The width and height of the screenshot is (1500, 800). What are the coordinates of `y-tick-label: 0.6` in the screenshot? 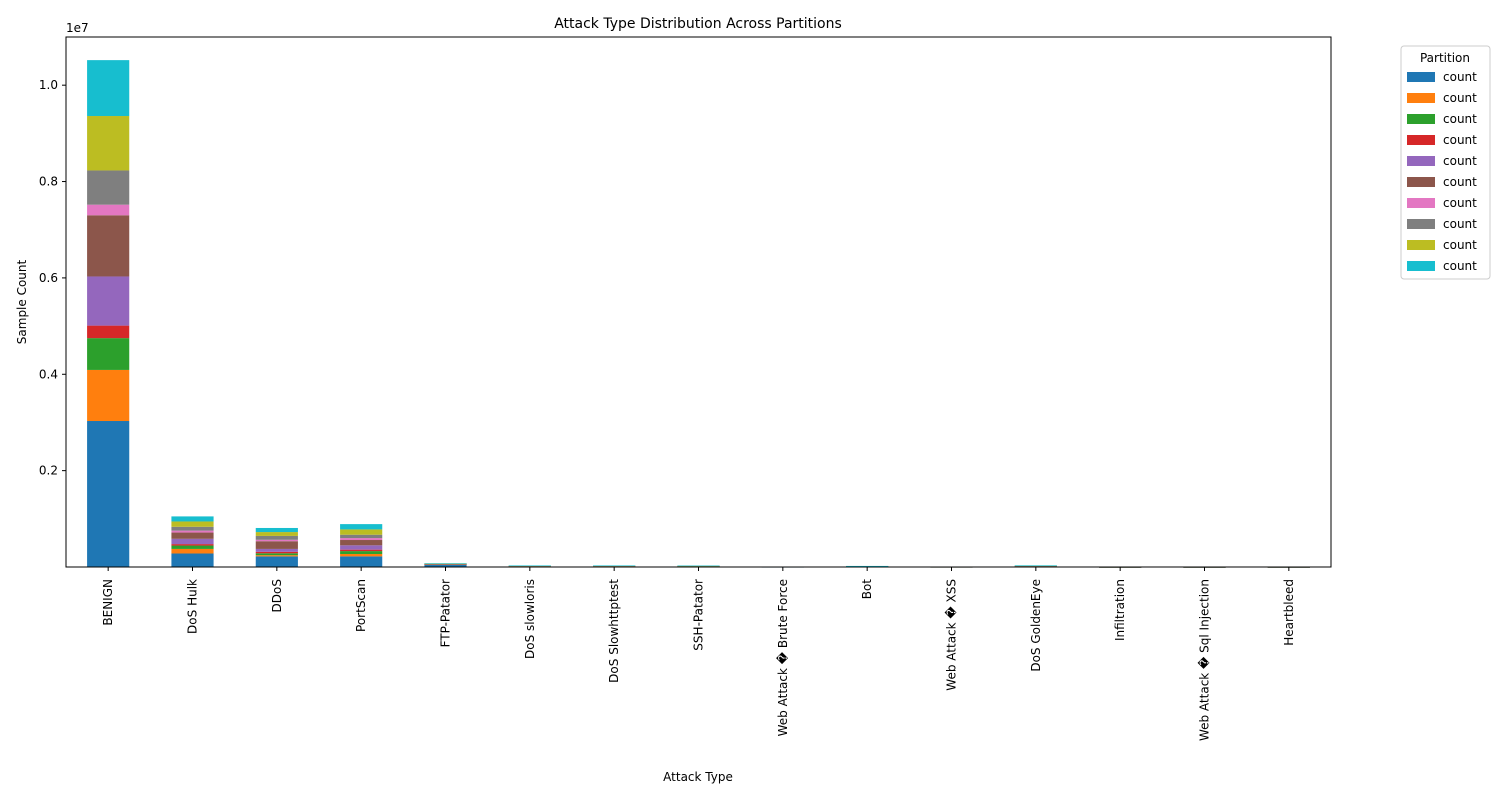 It's located at (48, 278).